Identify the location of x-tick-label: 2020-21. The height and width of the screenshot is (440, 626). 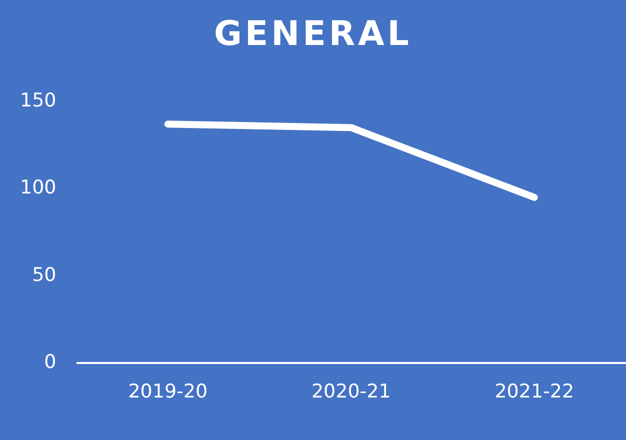
(351, 391).